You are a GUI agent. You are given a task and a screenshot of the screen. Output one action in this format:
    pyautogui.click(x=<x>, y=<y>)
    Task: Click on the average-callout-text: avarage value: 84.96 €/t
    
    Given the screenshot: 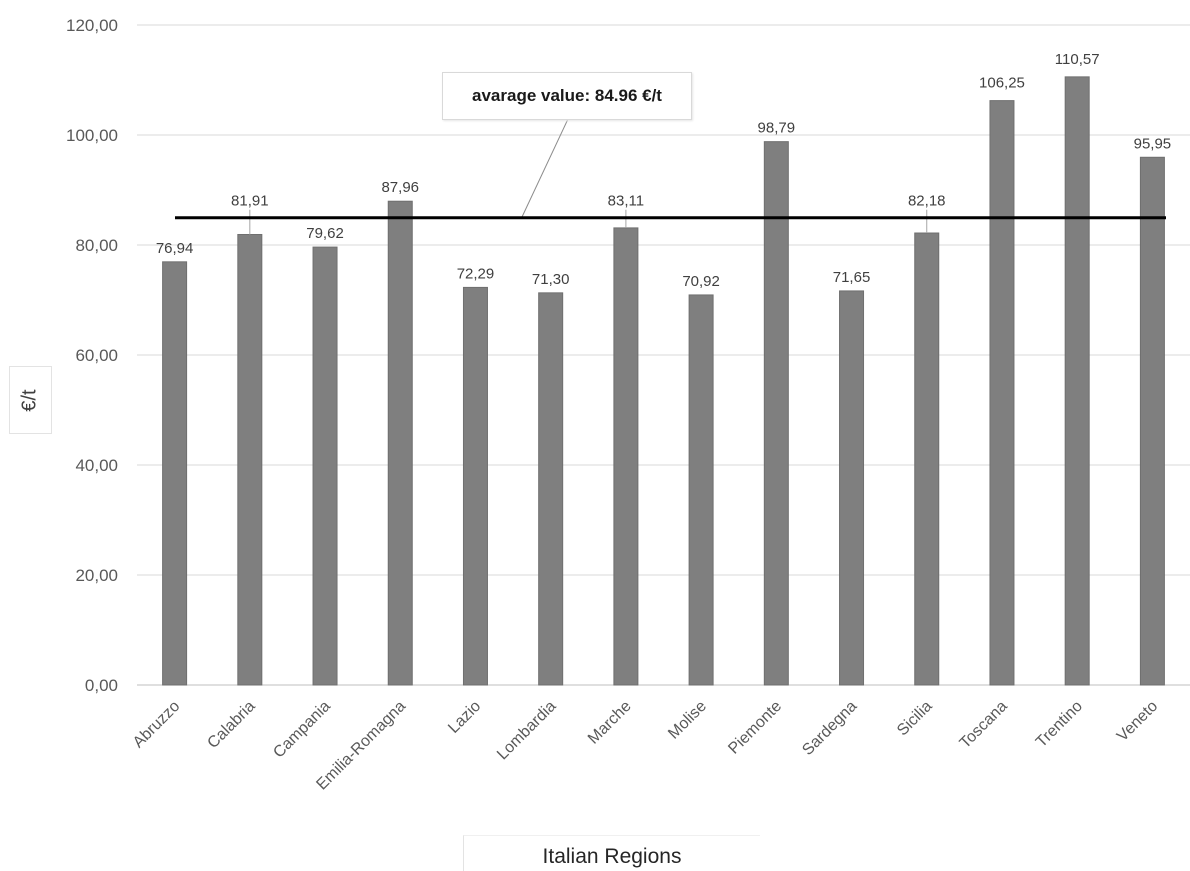 What is the action you would take?
    pyautogui.click(x=567, y=95)
    